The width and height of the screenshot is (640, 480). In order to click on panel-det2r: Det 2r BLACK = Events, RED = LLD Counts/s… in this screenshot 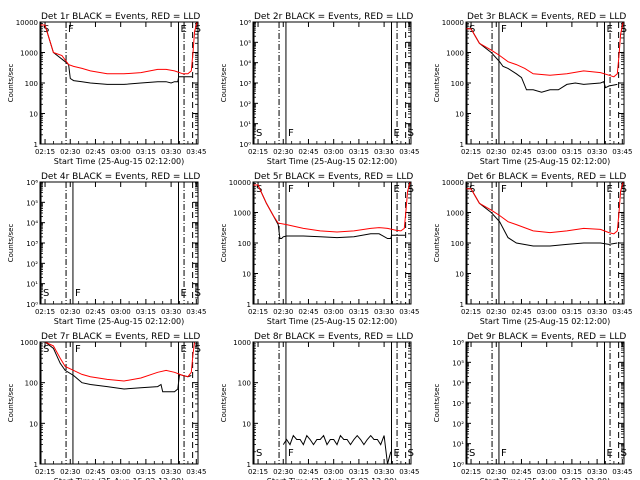, I will do `click(319, 89)`.